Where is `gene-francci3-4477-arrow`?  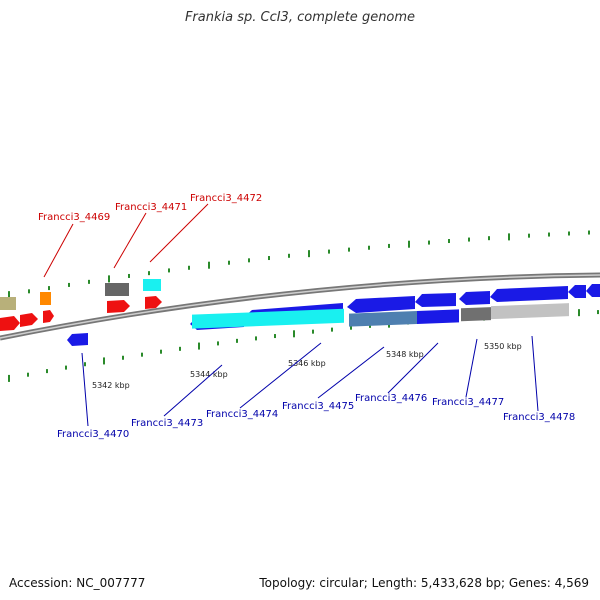 gene-francci3-4477-arrow is located at coordinates (474, 298).